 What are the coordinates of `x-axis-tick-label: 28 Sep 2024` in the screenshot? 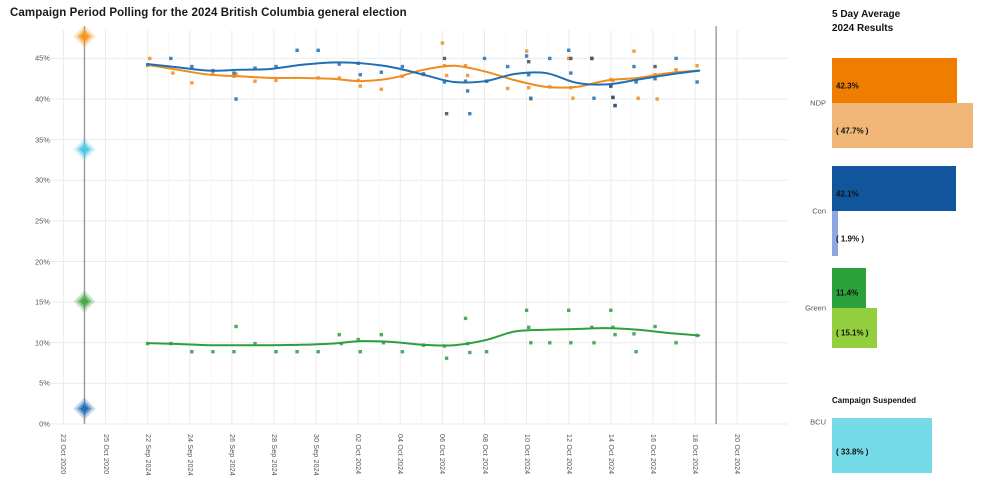 It's located at (273, 455).